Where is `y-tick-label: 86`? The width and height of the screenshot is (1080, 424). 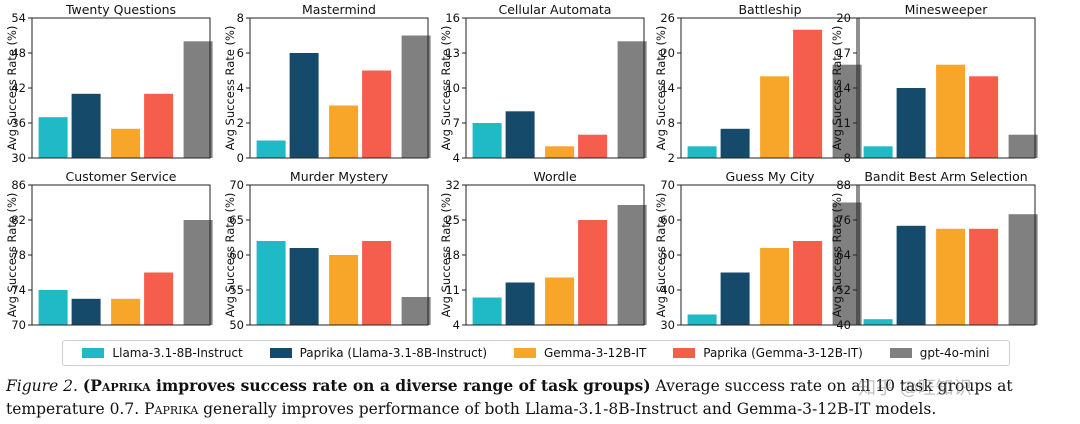
y-tick-label: 86 is located at coordinates (18, 185).